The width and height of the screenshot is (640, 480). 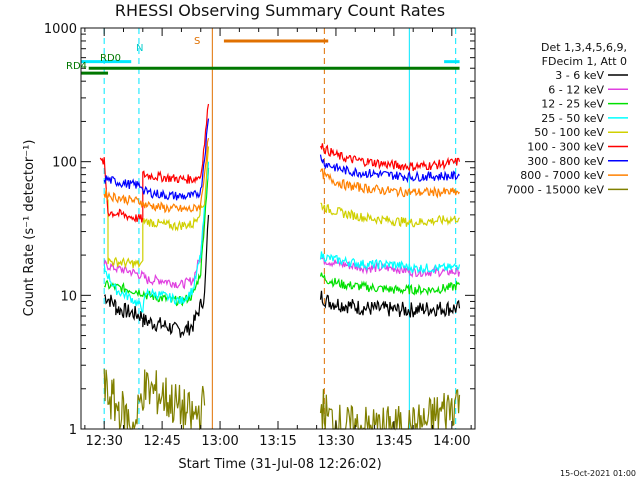 What do you see at coordinates (562, 175) in the screenshot?
I see `legend-label-7: 800 - 7000 keV` at bounding box center [562, 175].